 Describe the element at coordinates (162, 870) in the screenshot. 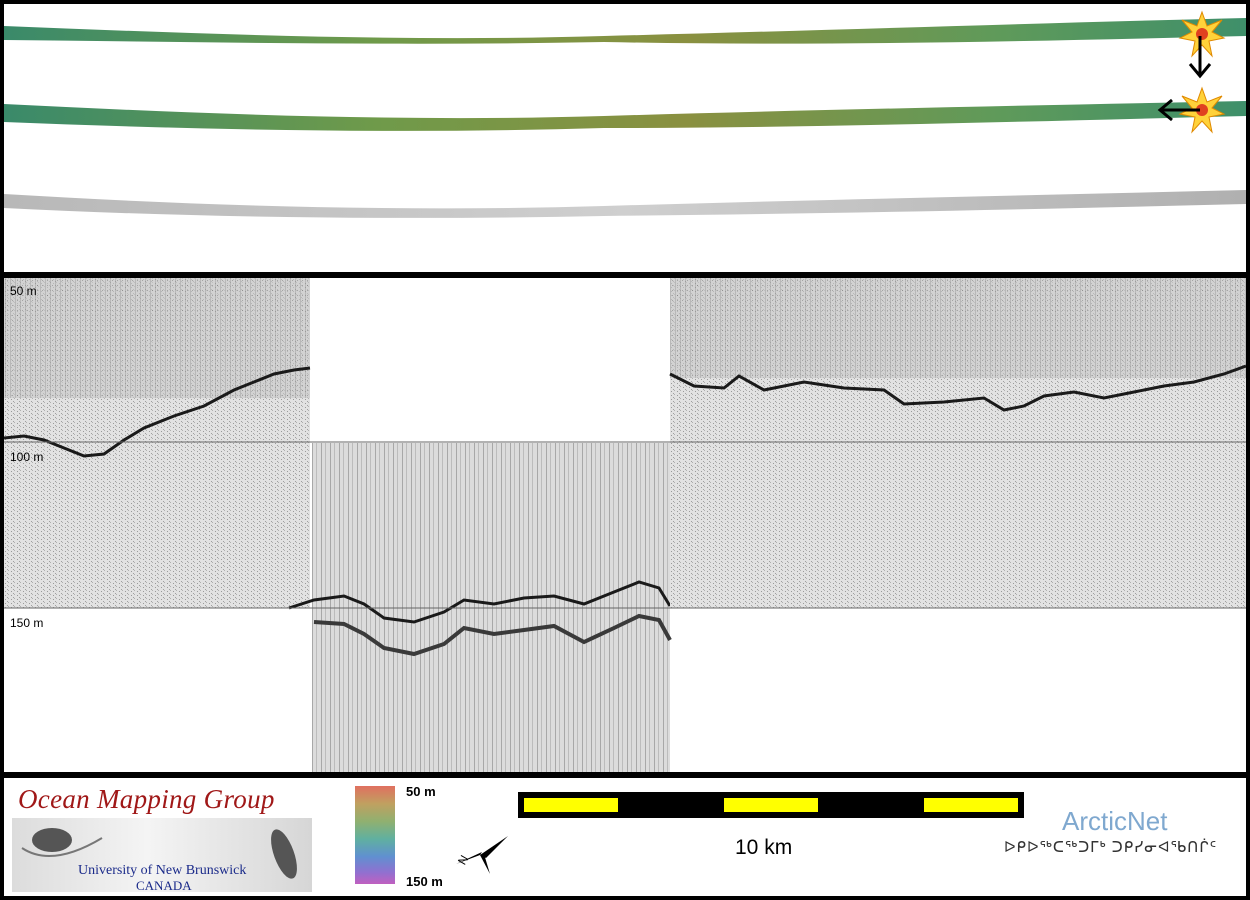

I see `omg-university: University of New Brunswick` at that location.